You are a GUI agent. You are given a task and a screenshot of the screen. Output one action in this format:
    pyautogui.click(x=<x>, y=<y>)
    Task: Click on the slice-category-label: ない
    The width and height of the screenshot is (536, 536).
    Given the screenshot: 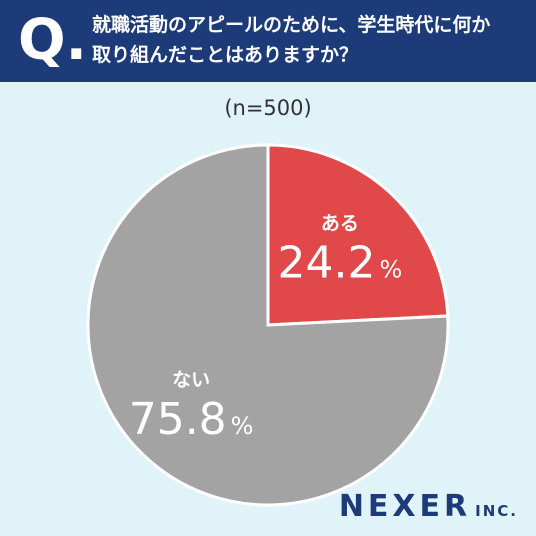 What is the action you would take?
    pyautogui.click(x=191, y=380)
    